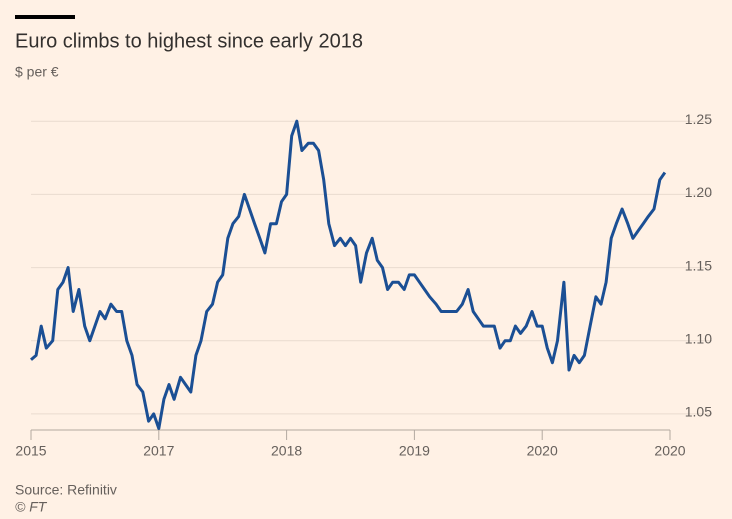 The image size is (732, 519). I want to click on y-tick-label: 1.20, so click(698, 192).